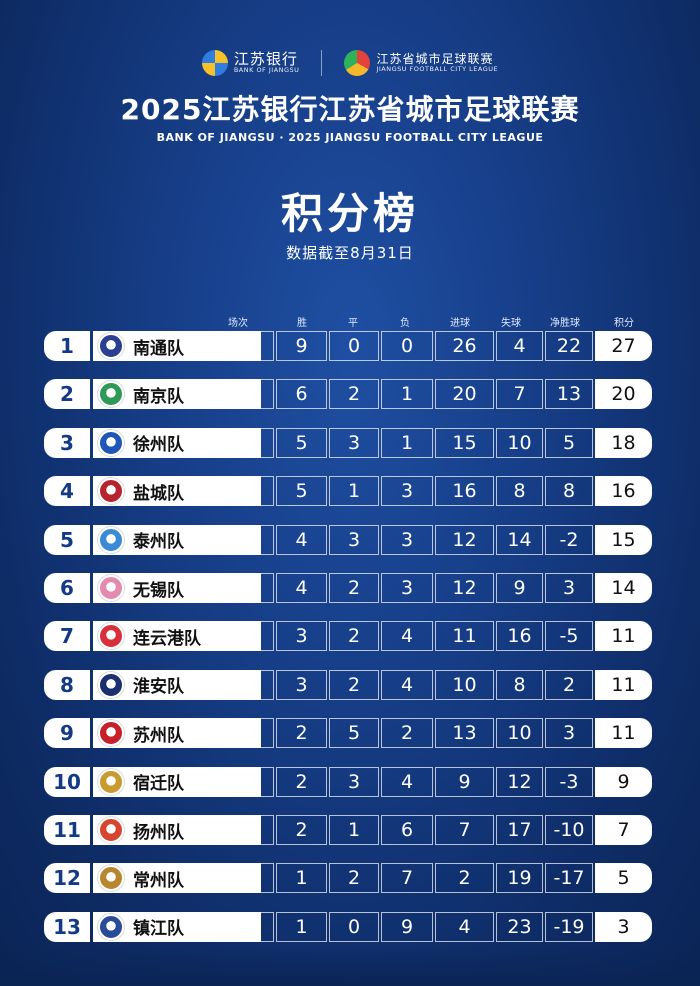 Image resolution: width=700 pixels, height=986 pixels. What do you see at coordinates (348, 684) in the screenshot?
I see `table-row: 8 淮安队 9 3 2 4 10 8 2 11` at bounding box center [348, 684].